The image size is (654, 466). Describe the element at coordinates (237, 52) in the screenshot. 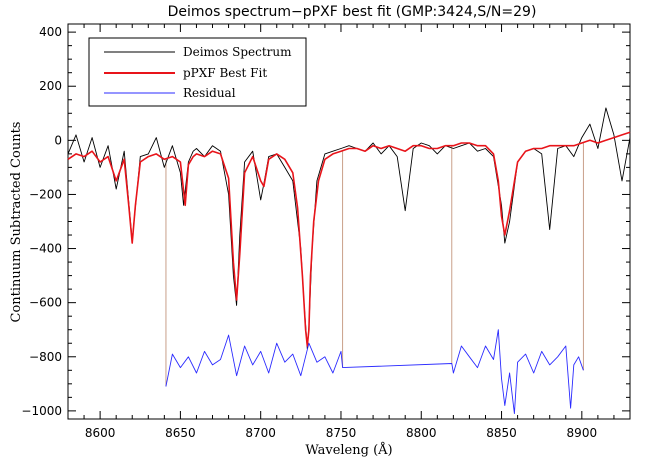

I see `legend-label-spectrum: Deimos Spectrum` at that location.